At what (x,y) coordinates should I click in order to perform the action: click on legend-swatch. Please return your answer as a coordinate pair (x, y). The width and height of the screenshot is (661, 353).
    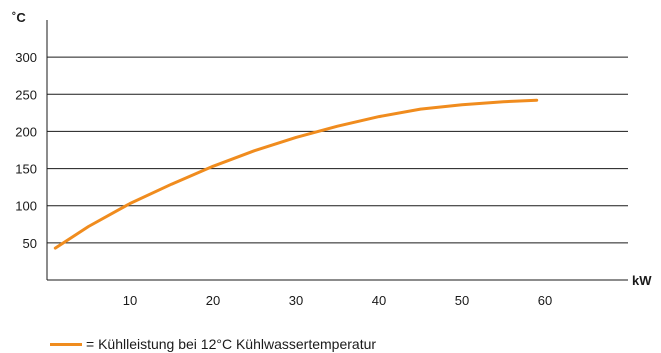
    Looking at the image, I should click on (66, 344).